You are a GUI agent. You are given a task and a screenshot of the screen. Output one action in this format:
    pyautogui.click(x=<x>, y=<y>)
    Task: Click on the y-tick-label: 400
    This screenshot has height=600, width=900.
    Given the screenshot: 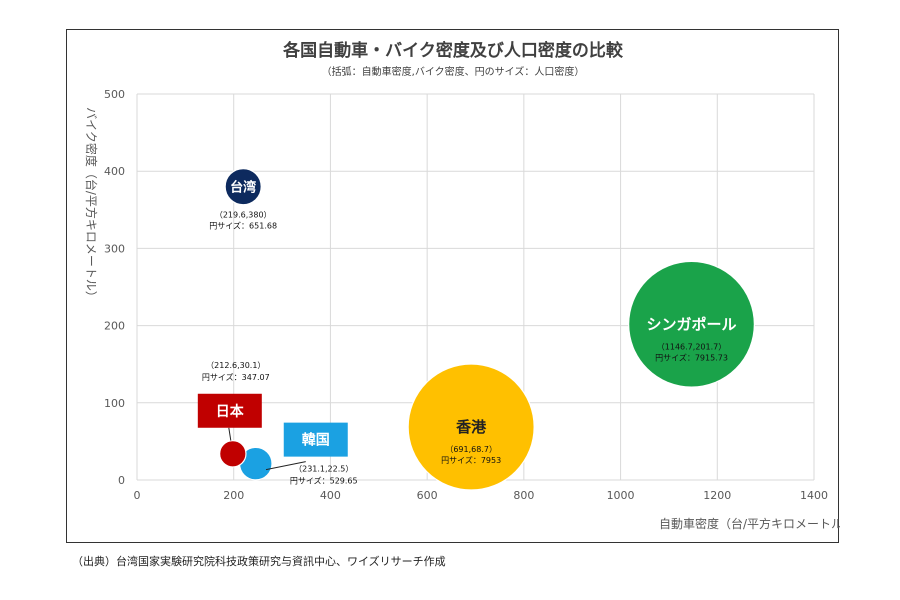 What is the action you would take?
    pyautogui.click(x=114, y=171)
    